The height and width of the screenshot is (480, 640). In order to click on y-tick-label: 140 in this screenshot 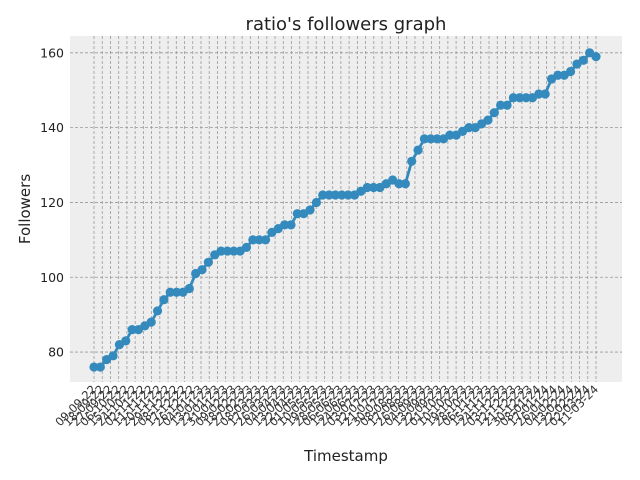, I will do `click(52, 127)`.